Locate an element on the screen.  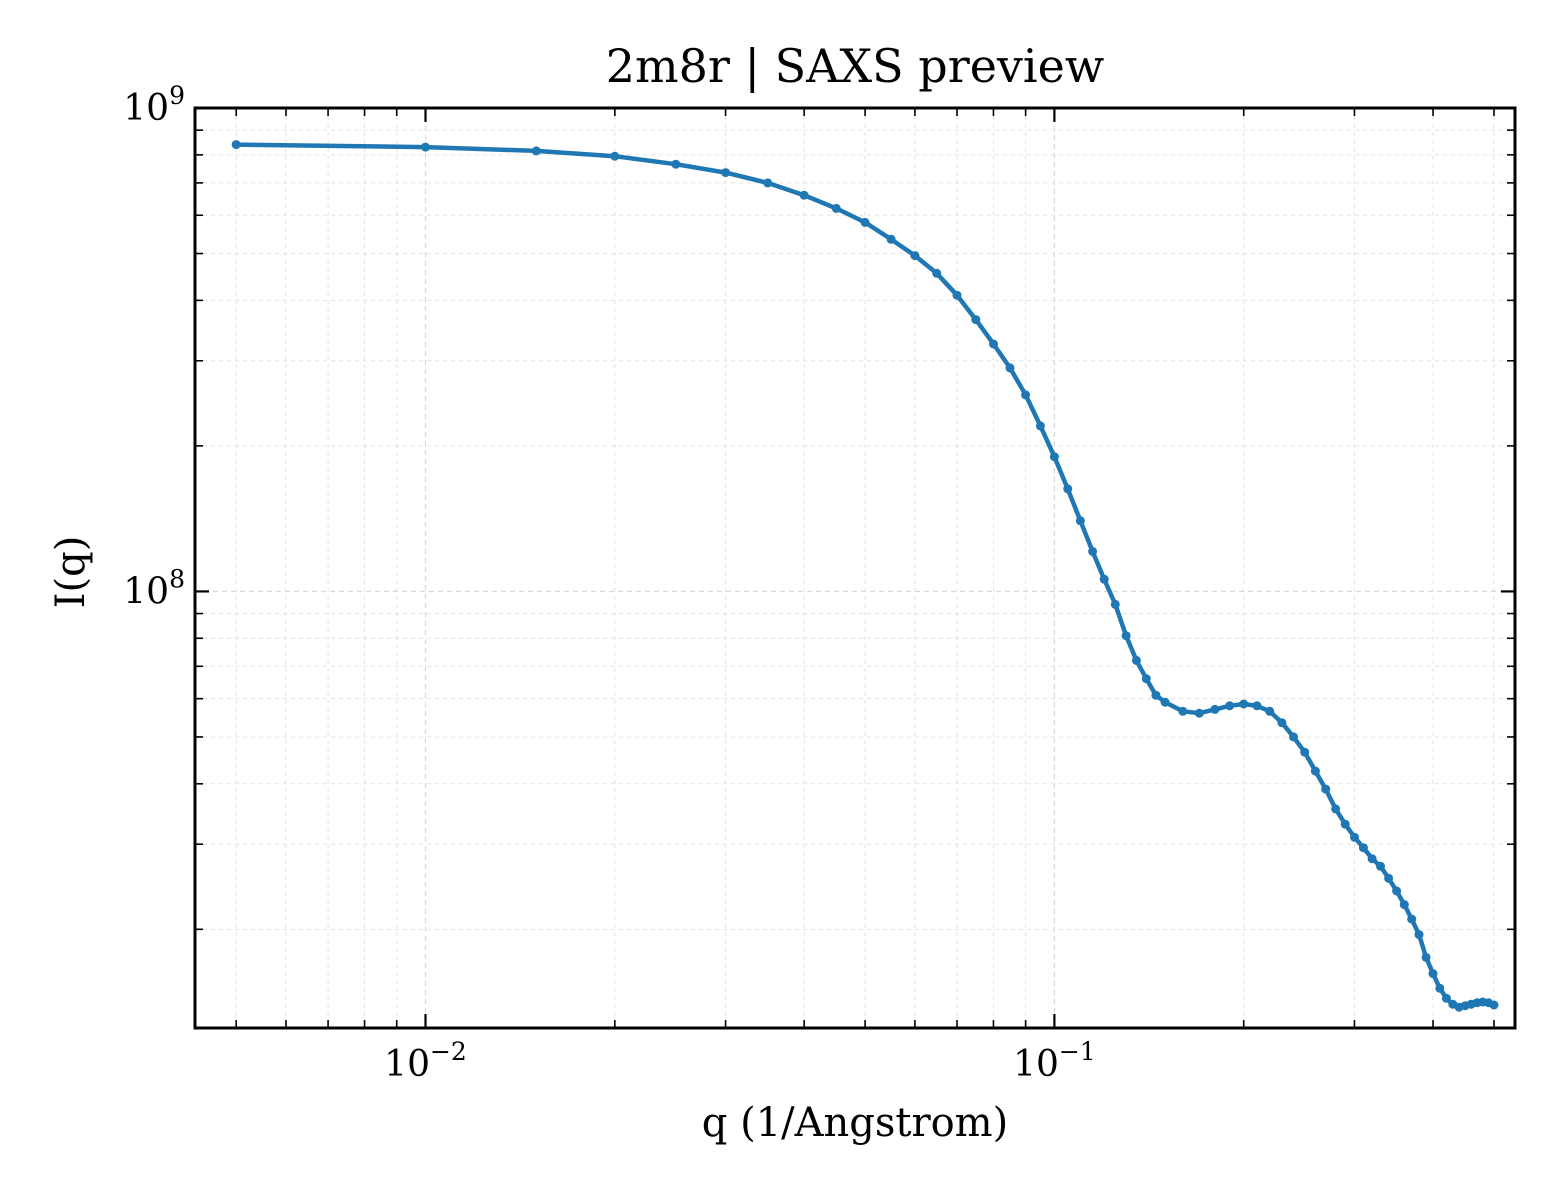
y-tick-label: 10⁹ is located at coordinates (154, 105).